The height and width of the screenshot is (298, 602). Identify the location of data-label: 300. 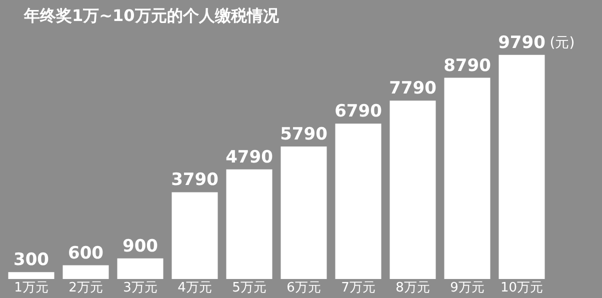
(32, 260).